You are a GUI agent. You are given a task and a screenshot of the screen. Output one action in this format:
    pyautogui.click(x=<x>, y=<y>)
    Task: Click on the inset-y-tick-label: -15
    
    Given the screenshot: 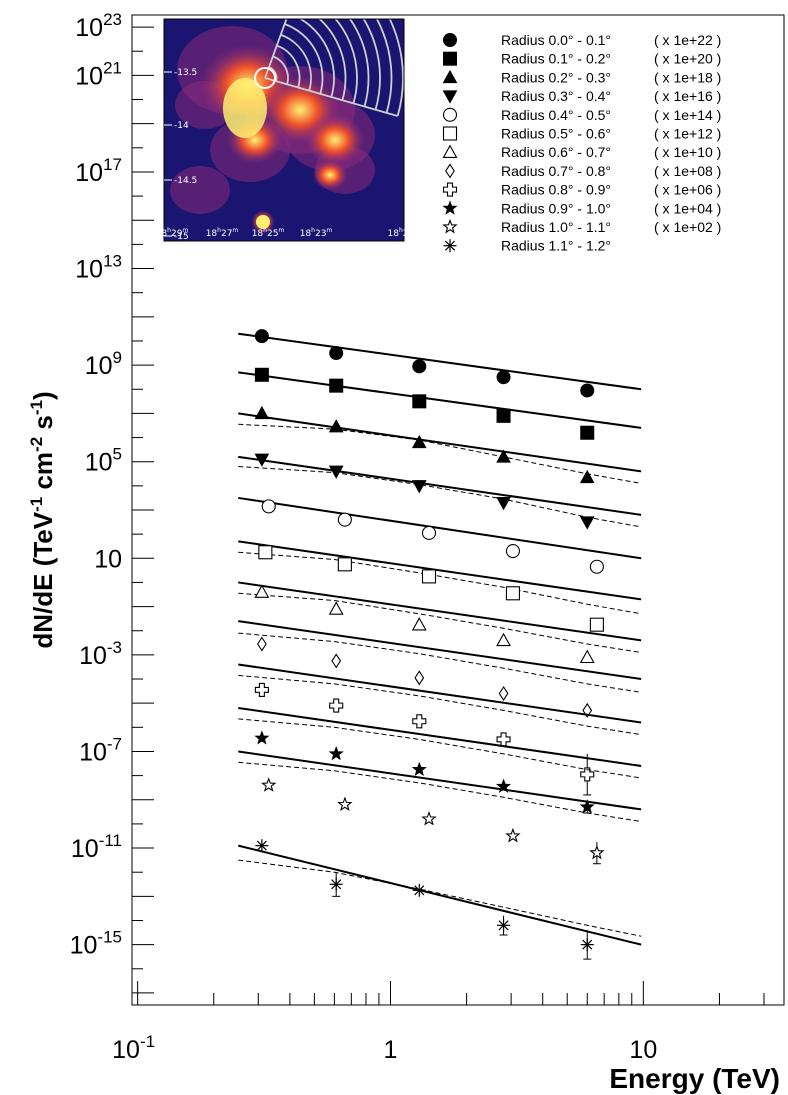 What is the action you would take?
    pyautogui.click(x=181, y=237)
    